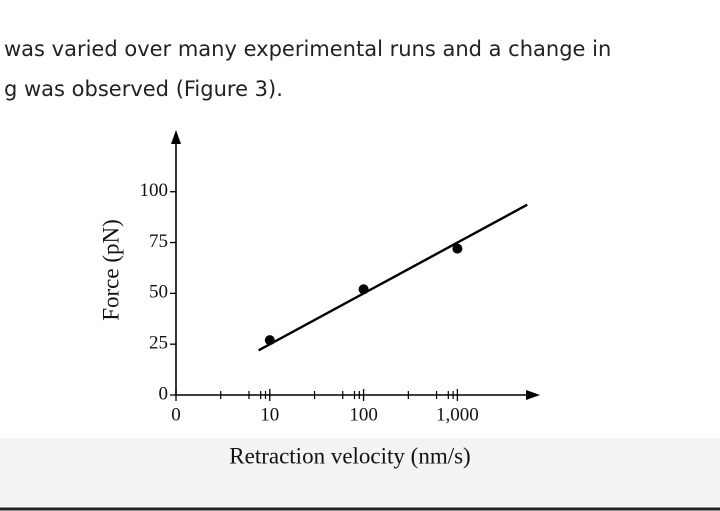 This screenshot has height=511, width=720. What do you see at coordinates (363, 414) in the screenshot?
I see `x-tick-label: 100` at bounding box center [363, 414].